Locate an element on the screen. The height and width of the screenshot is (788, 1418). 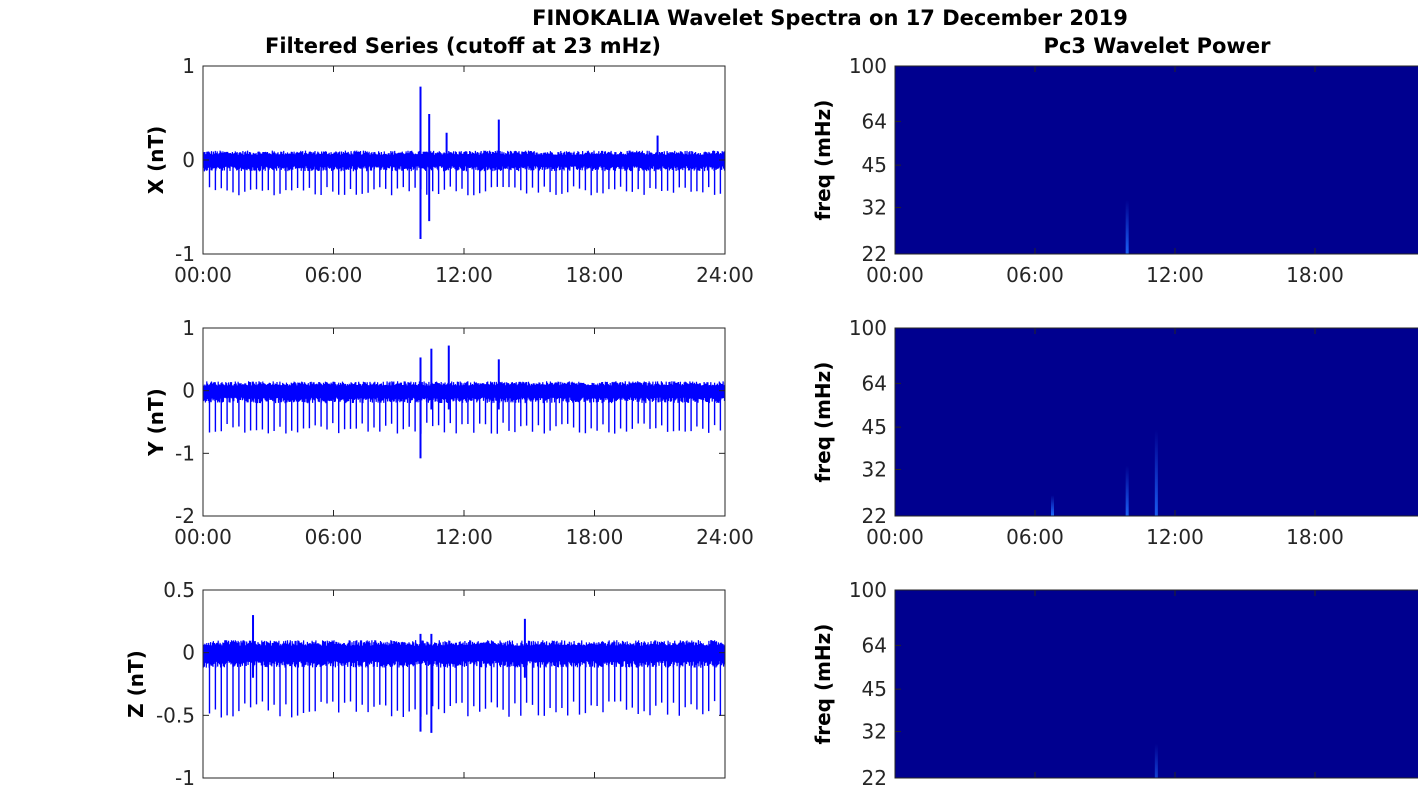
ytick-label: -0.5 is located at coordinates (175, 715).